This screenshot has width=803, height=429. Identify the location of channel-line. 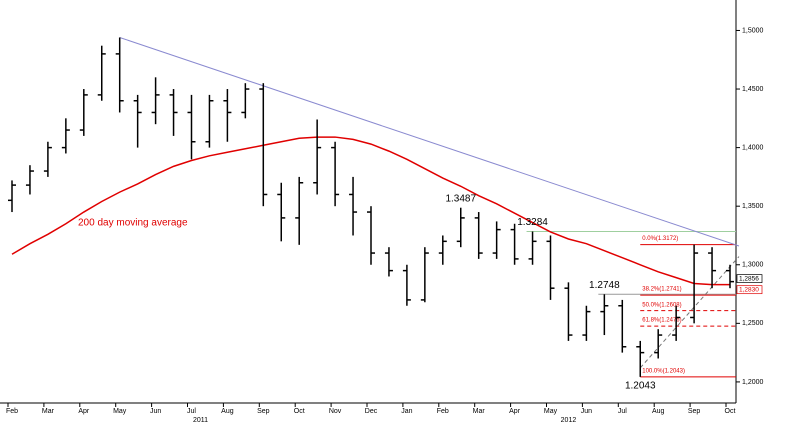
(689, 312).